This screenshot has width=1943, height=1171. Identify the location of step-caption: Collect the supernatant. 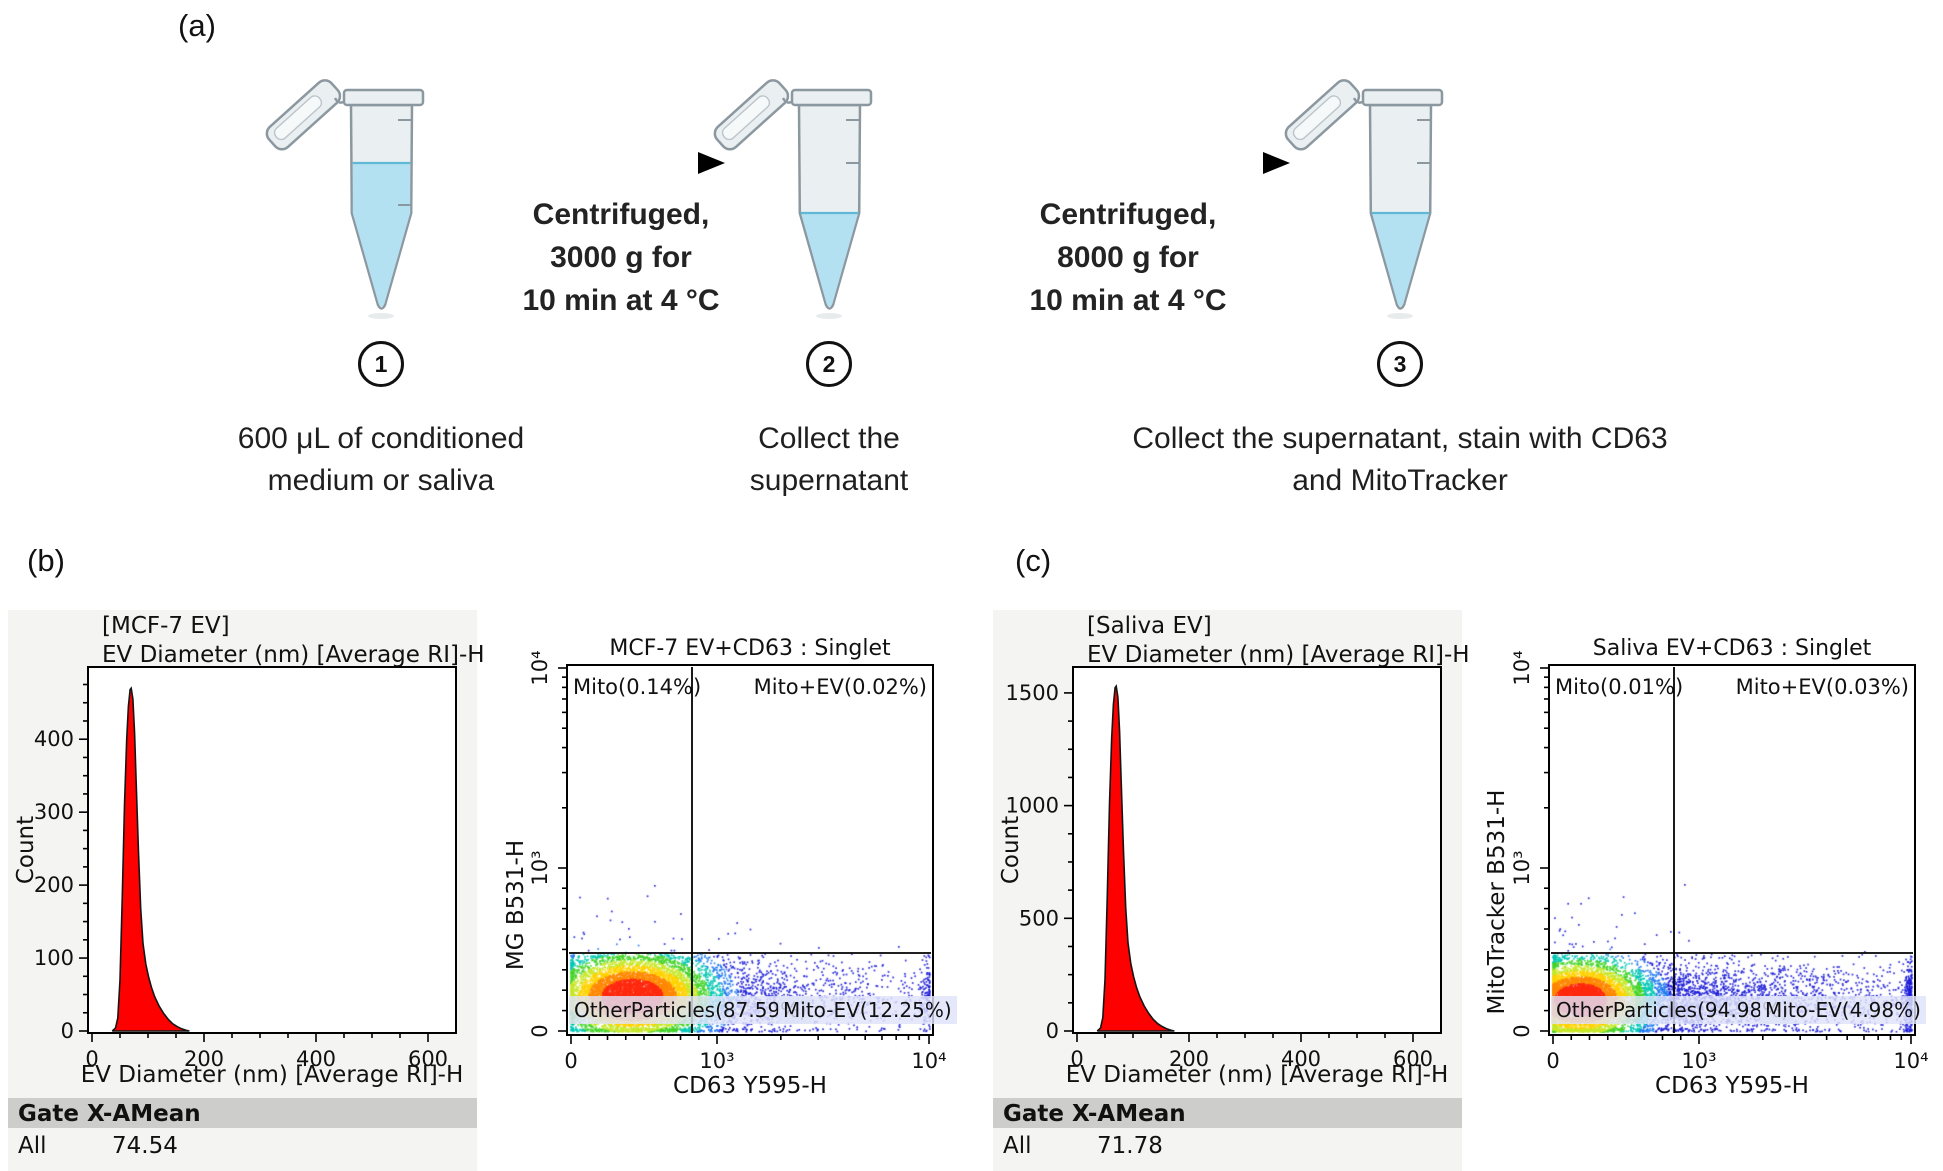
(829, 460).